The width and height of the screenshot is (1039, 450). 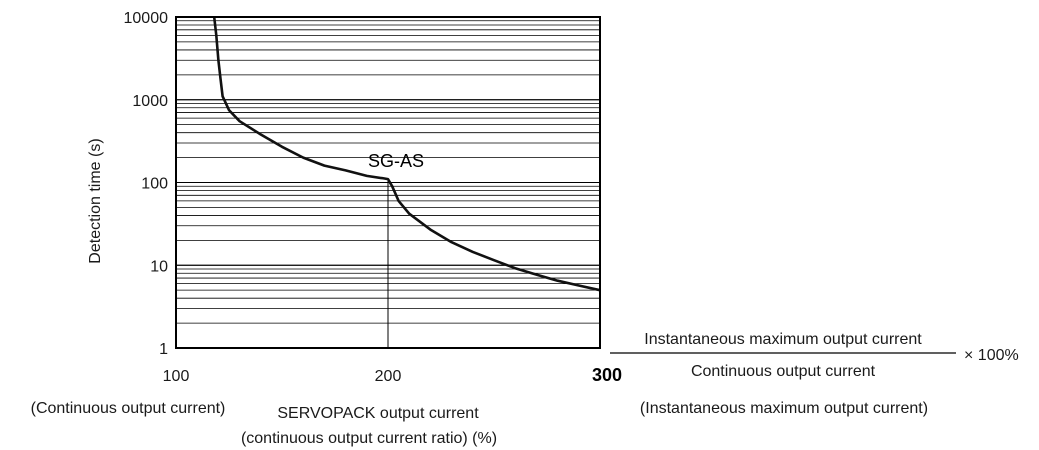 What do you see at coordinates (607, 375) in the screenshot?
I see `x-tick-label: 300` at bounding box center [607, 375].